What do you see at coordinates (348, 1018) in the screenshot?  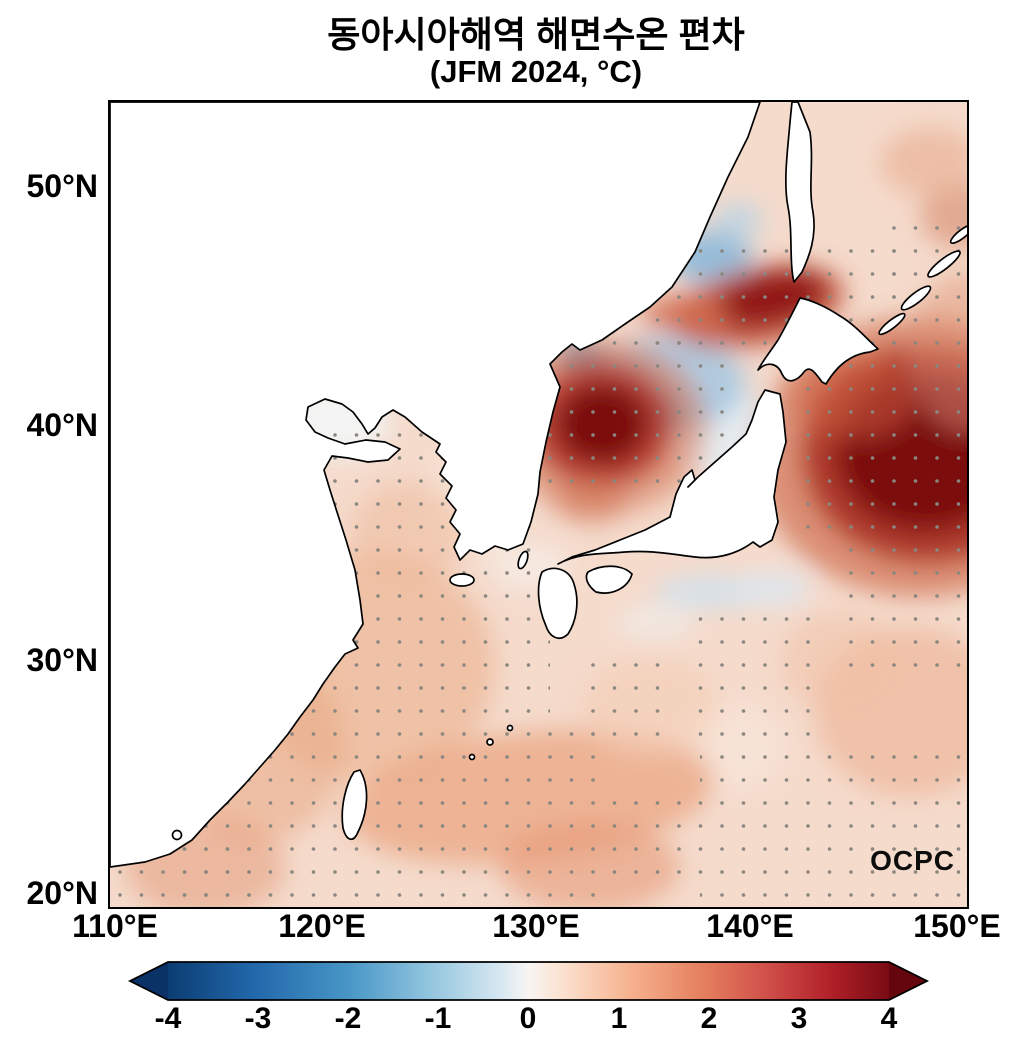 I see `colorbar-tick-2: -2` at bounding box center [348, 1018].